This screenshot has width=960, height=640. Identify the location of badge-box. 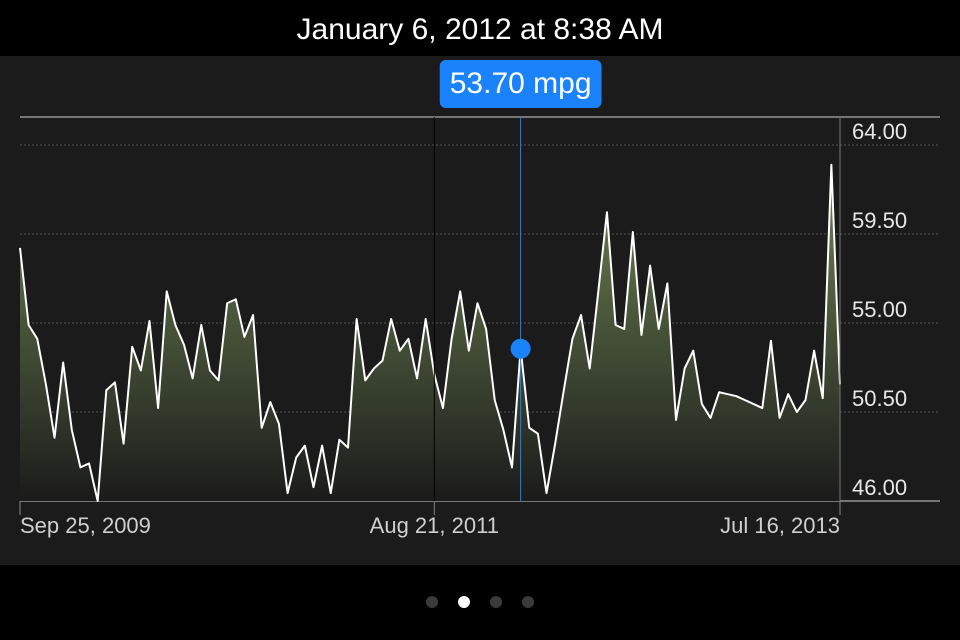
(520, 84).